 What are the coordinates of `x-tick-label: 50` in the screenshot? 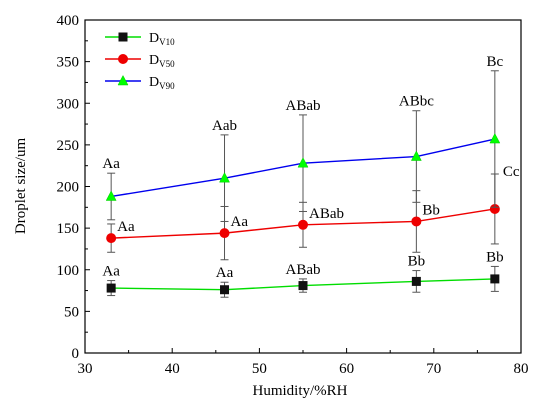 It's located at (259, 369).